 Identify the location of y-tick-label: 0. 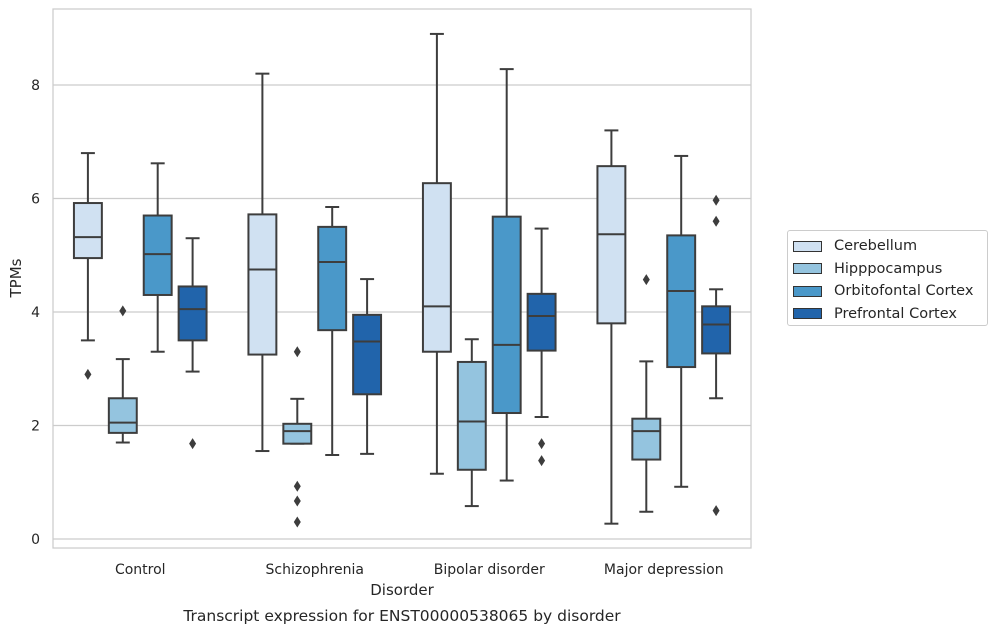
(35, 540).